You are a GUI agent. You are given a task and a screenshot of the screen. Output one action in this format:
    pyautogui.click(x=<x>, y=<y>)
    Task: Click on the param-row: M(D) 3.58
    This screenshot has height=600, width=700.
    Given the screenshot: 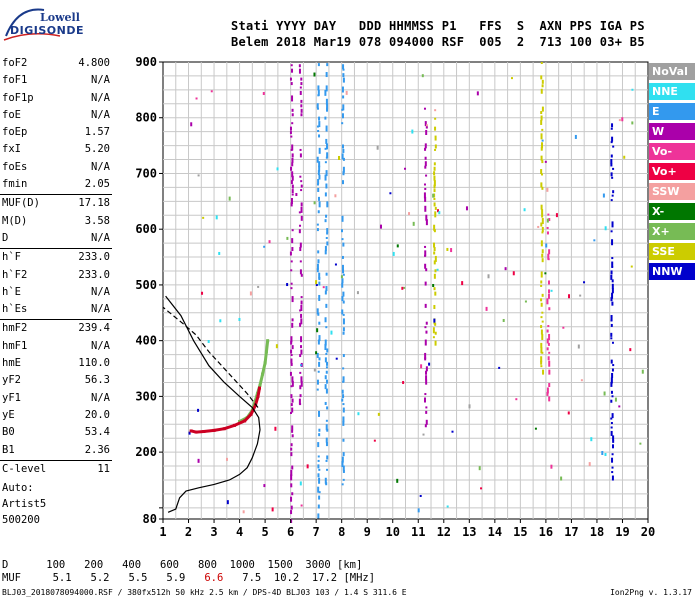 What is the action you would take?
    pyautogui.click(x=56, y=221)
    